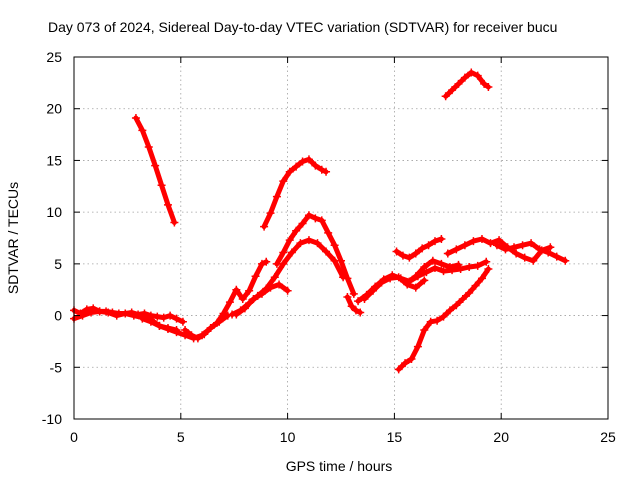 The image size is (640, 480). Describe the element at coordinates (339, 466) in the screenshot. I see `x-axis-label: GPS time / hours` at that location.